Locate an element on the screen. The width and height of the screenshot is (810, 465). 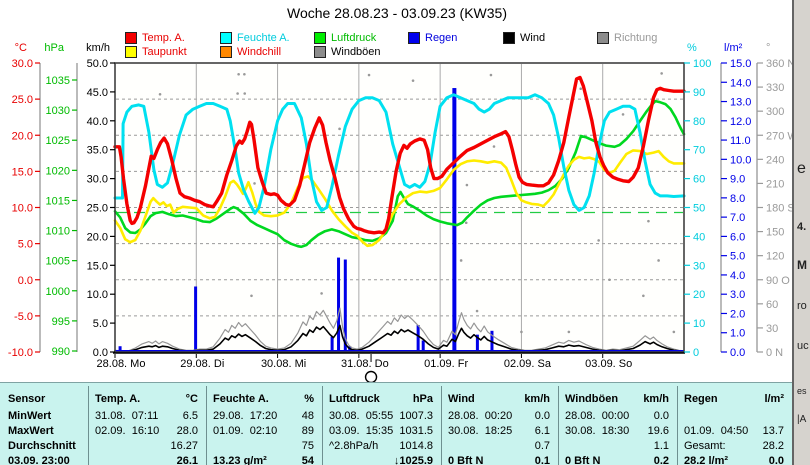
axis-unit-temp: °C is located at coordinates (21, 48).